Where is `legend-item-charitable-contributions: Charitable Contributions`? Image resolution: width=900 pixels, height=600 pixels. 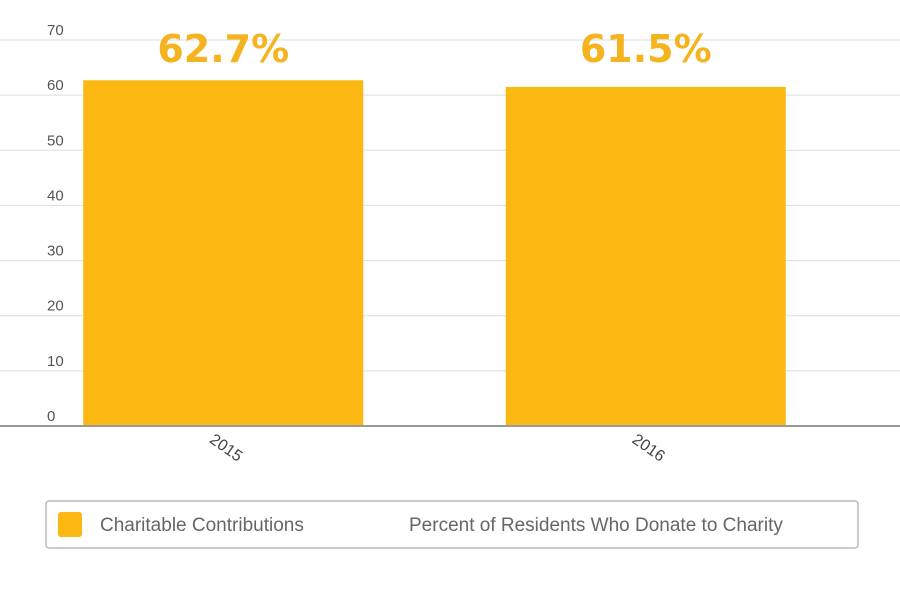
legend-item-charitable-contributions: Charitable Contributions is located at coordinates (181, 524).